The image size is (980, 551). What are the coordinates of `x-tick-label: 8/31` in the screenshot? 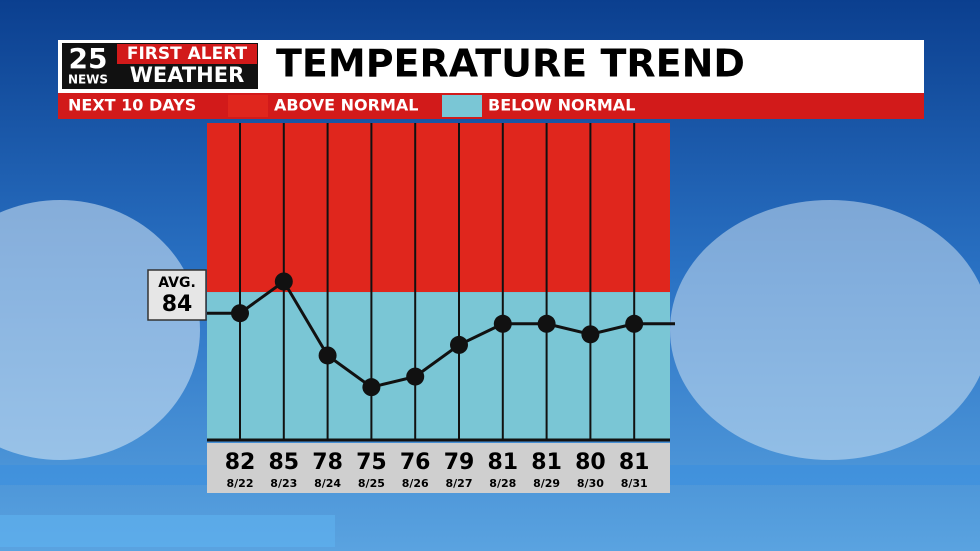 It's located at (634, 483).